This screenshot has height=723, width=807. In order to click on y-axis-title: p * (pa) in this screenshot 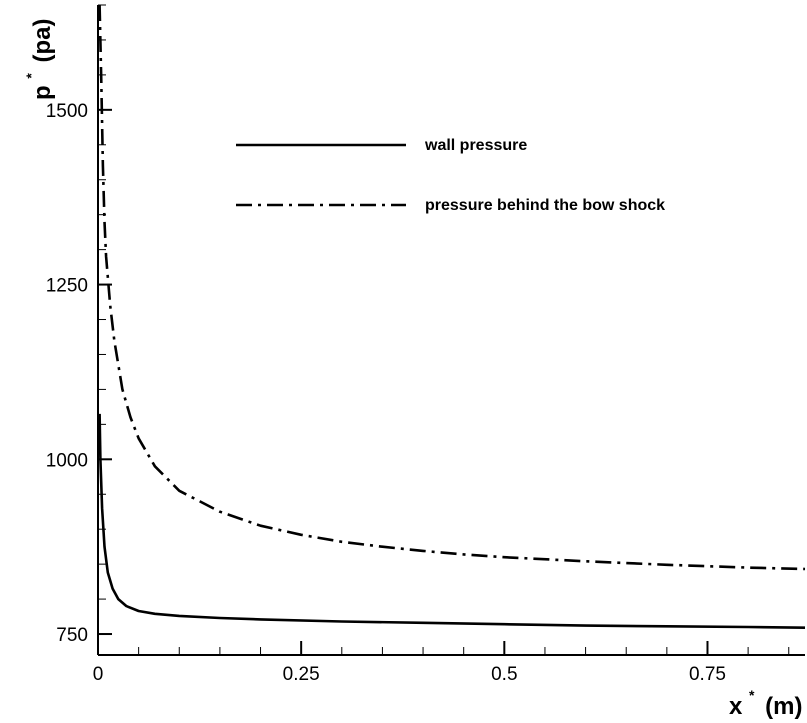, I will do `click(35, 59)`.